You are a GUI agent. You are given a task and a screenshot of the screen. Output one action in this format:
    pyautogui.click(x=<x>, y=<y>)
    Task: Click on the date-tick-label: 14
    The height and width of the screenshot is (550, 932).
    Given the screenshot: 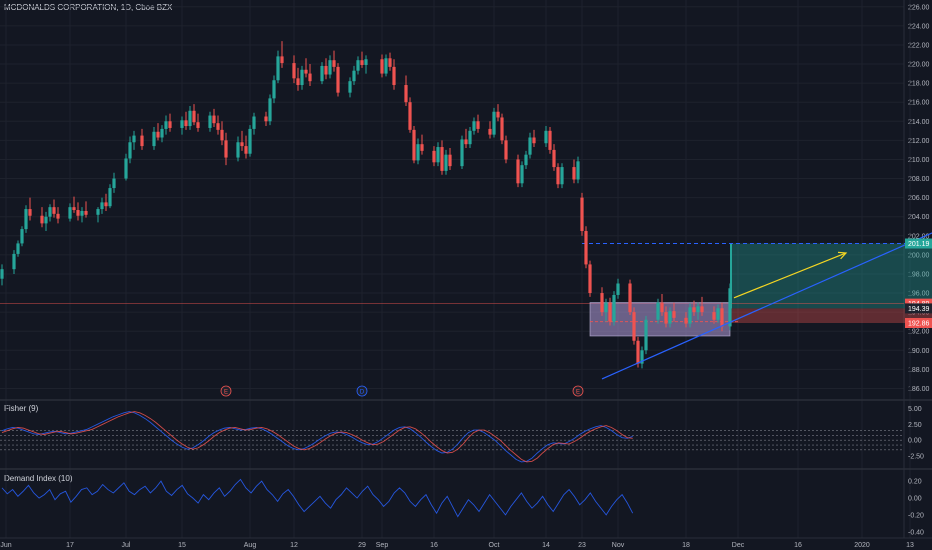 What is the action you would take?
    pyautogui.click(x=546, y=545)
    